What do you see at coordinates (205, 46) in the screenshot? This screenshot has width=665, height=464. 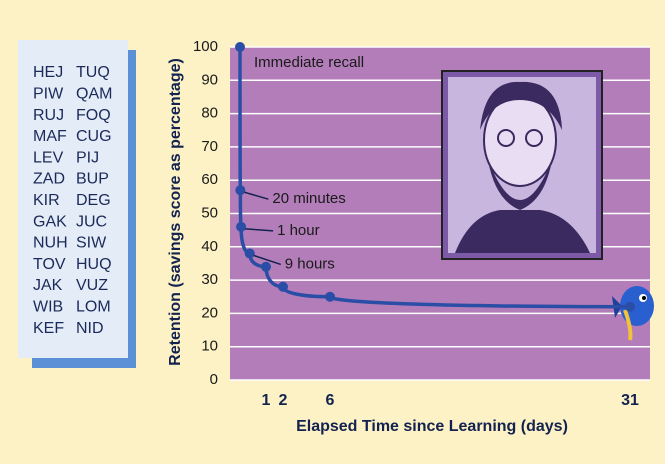 I see `y-tick-label: 100` at bounding box center [205, 46].